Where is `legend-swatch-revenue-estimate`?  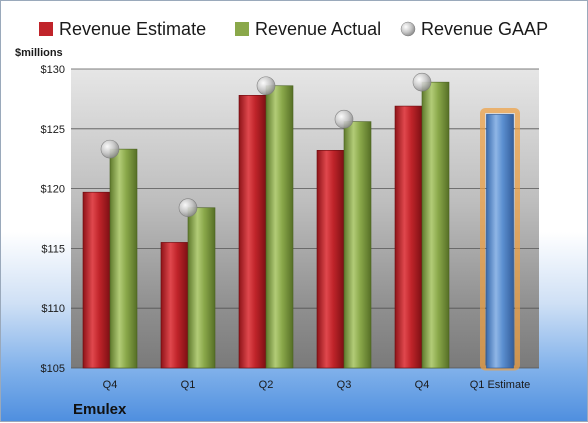 legend-swatch-revenue-estimate is located at coordinates (46, 29).